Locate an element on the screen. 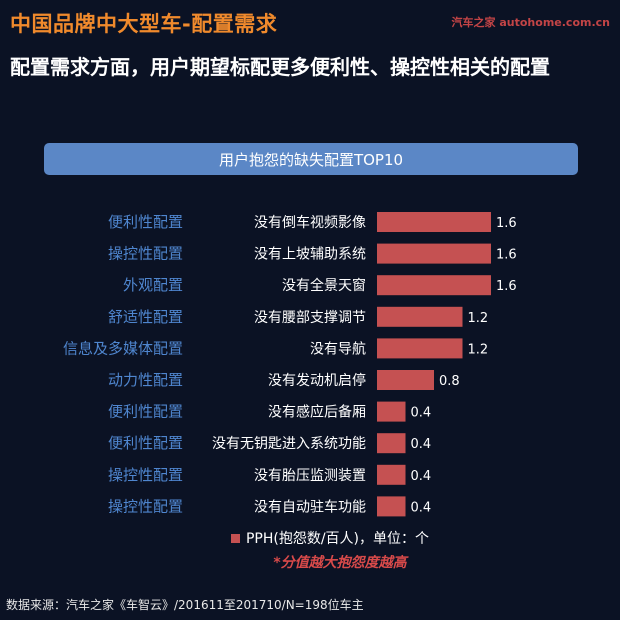 The image size is (620, 620). chart-legend: PPH(抱怨数/百人)，单位：个 is located at coordinates (310, 538).